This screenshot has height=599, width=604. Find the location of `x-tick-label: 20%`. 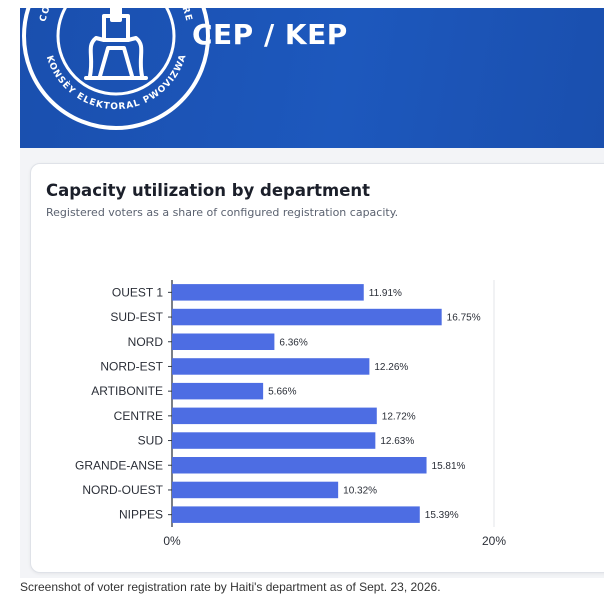

x-tick-label: 20% is located at coordinates (494, 541).